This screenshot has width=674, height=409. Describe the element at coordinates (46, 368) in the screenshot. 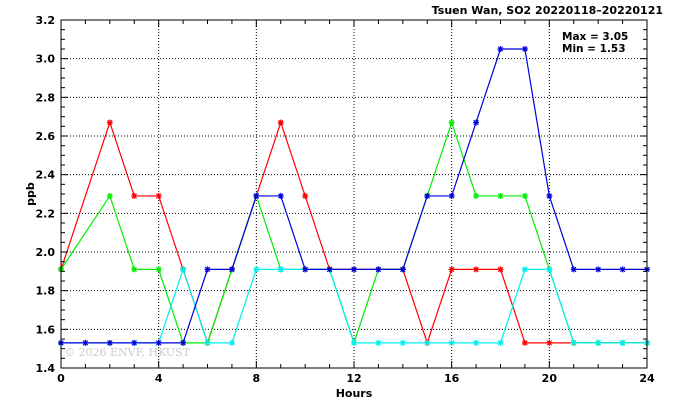

I see `y-tick-label: 1.4` at that location.